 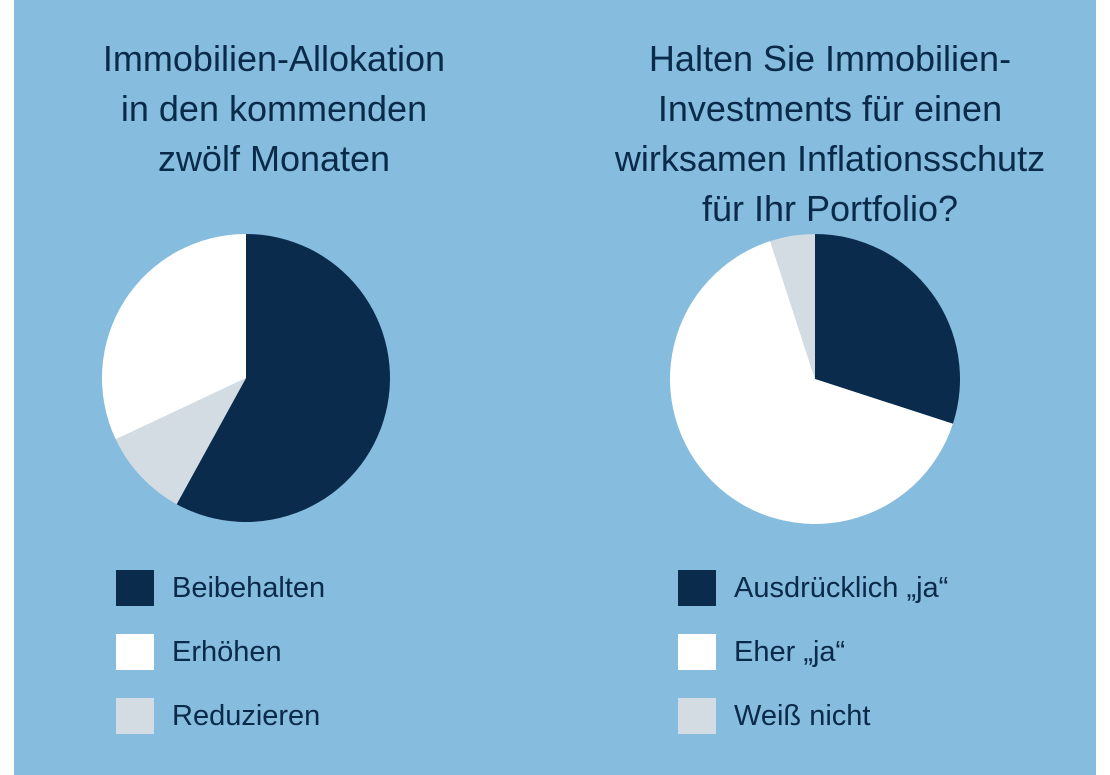 I want to click on legend-label: Erhöhen, so click(x=227, y=651).